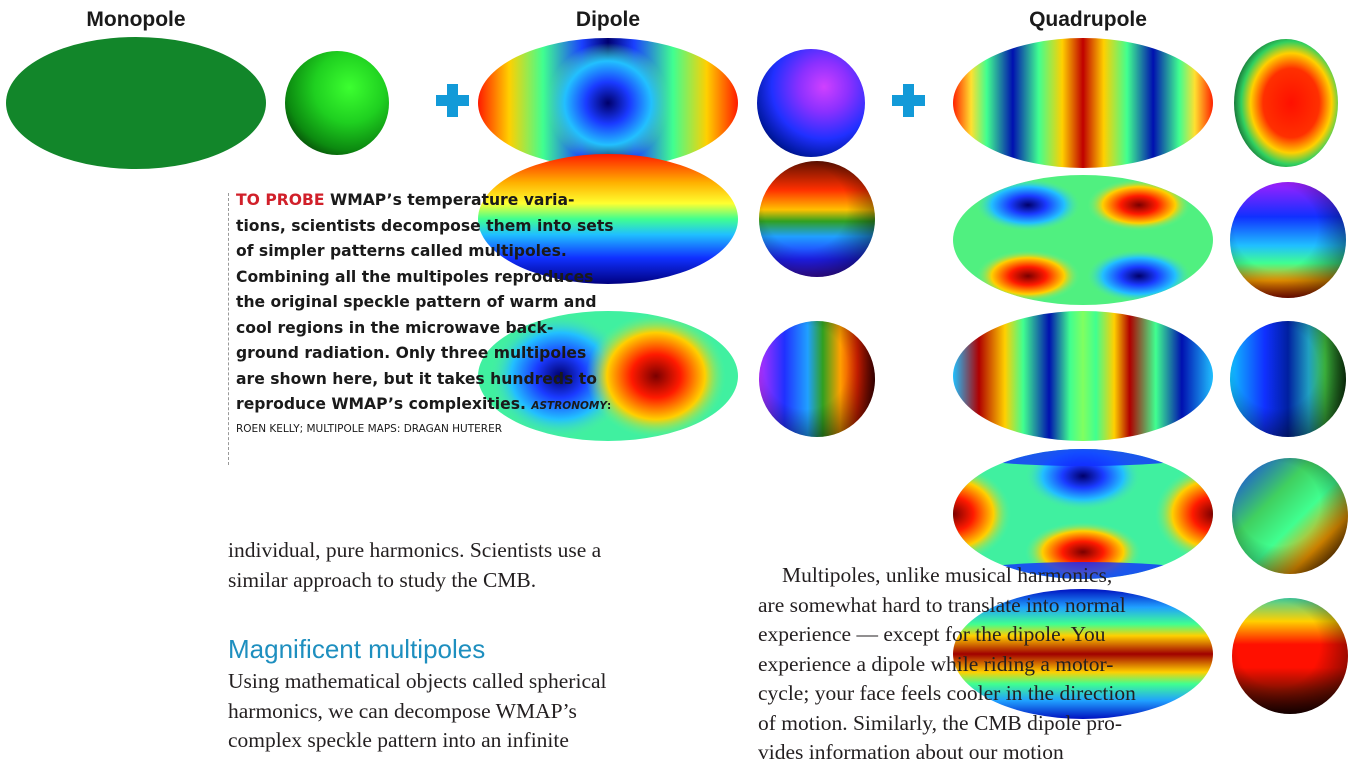  Describe the element at coordinates (411, 353) in the screenshot. I see `caption-line: ground radiation. Only three multipoles` at that location.